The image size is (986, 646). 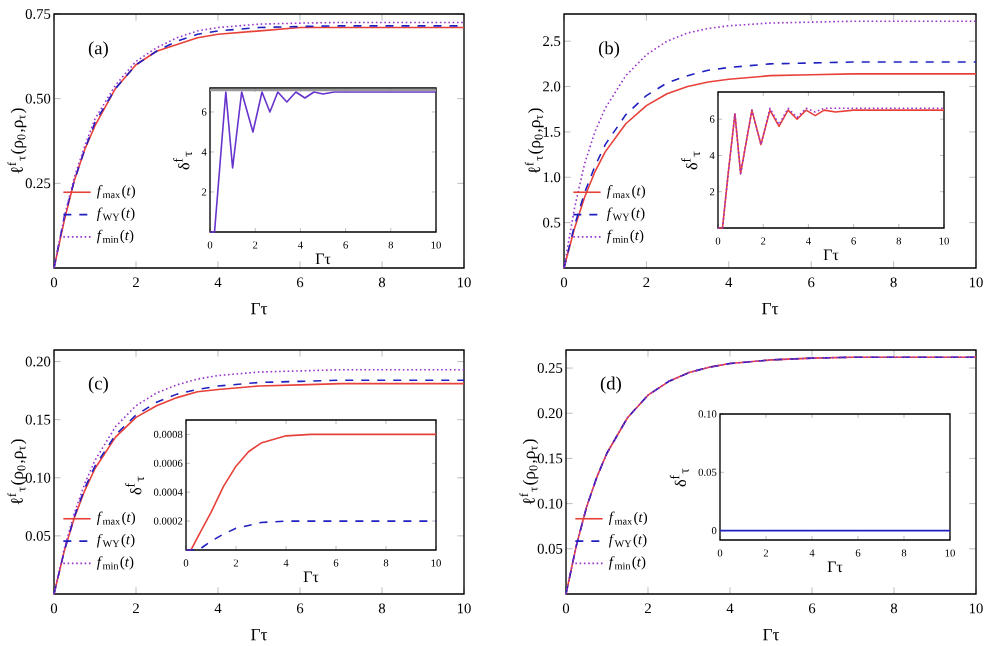 I want to click on annotation: (c), so click(x=98, y=385).